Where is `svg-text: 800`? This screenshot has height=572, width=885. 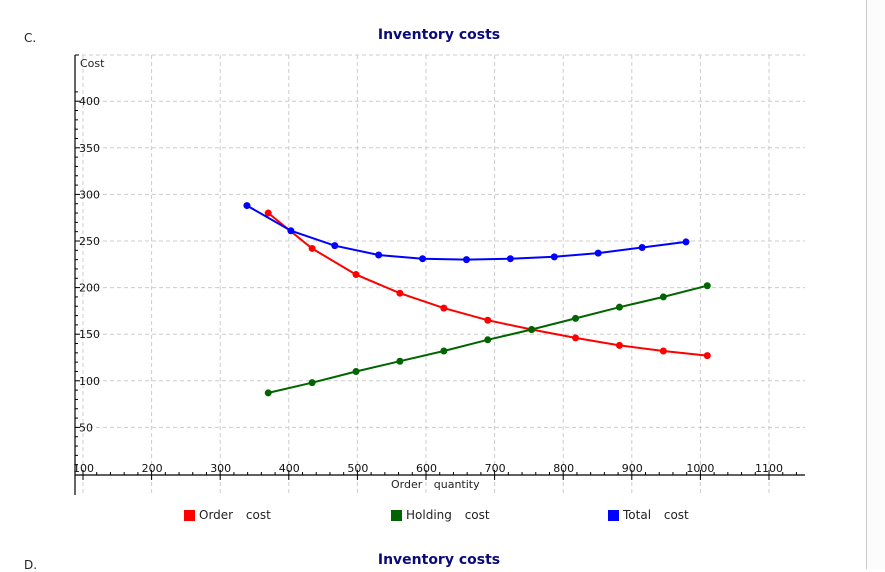 svg-text: 800 is located at coordinates (563, 468).